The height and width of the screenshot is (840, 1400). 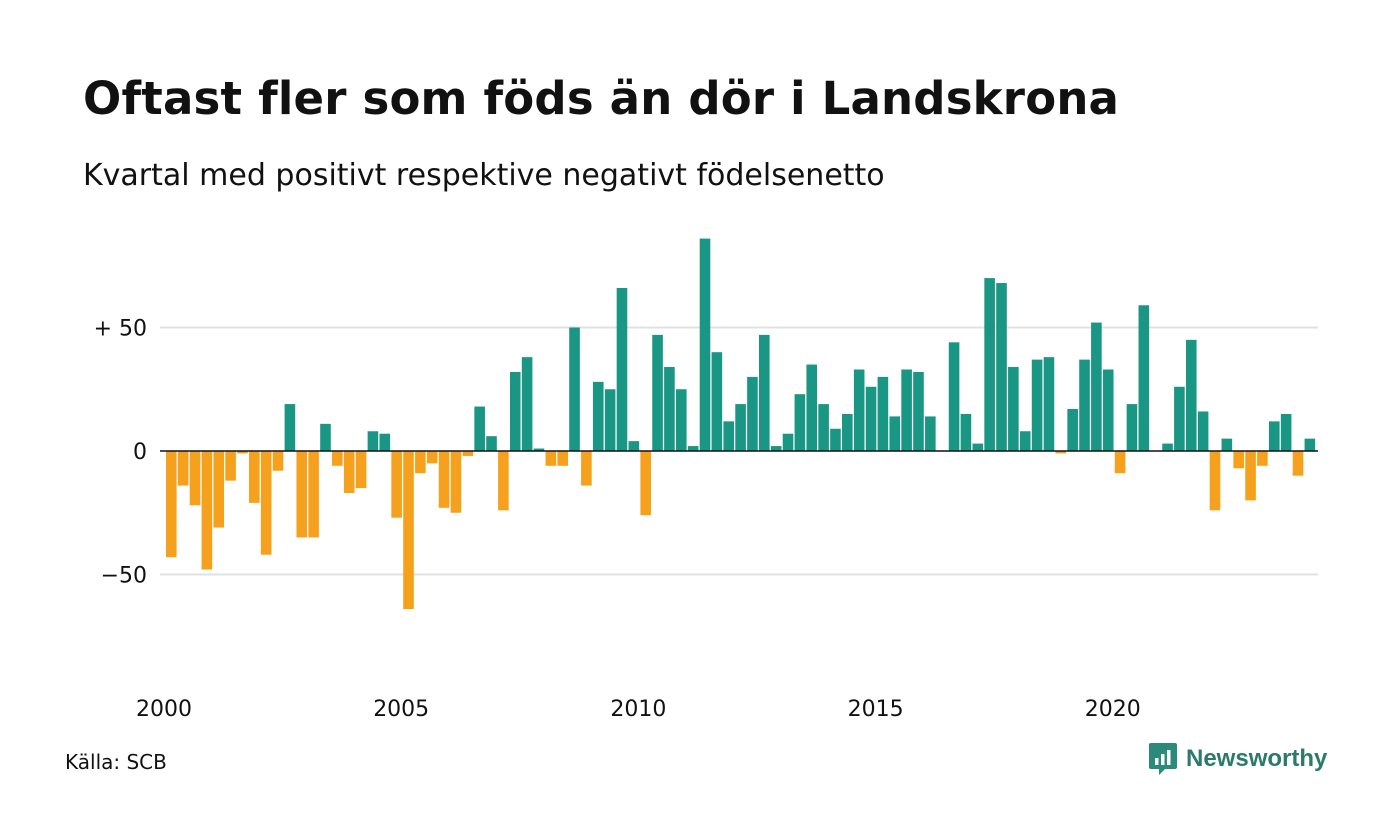 I want to click on x-tick-label: 2000, so click(x=164, y=709).